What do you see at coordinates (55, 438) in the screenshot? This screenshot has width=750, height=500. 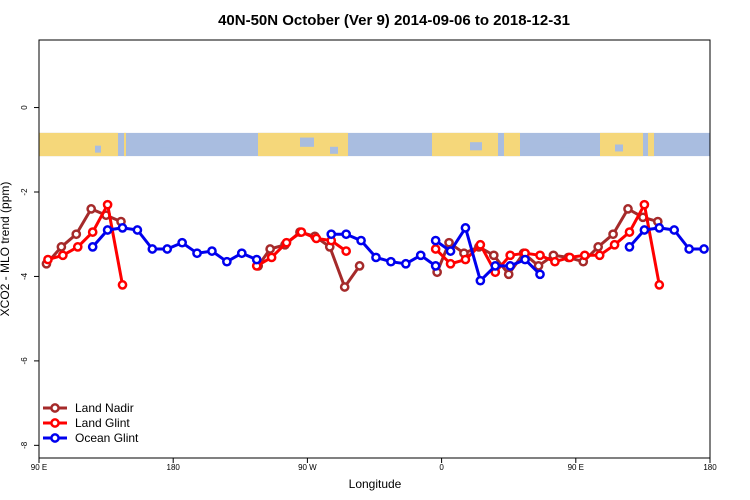 I see `legend-marker-ocean-glint` at bounding box center [55, 438].